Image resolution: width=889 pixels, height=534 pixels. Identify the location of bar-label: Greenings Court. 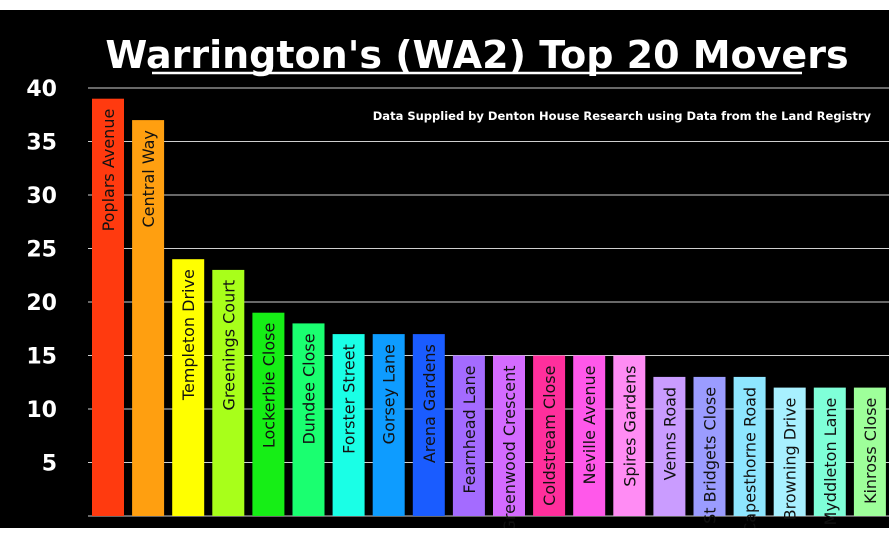
(228, 345).